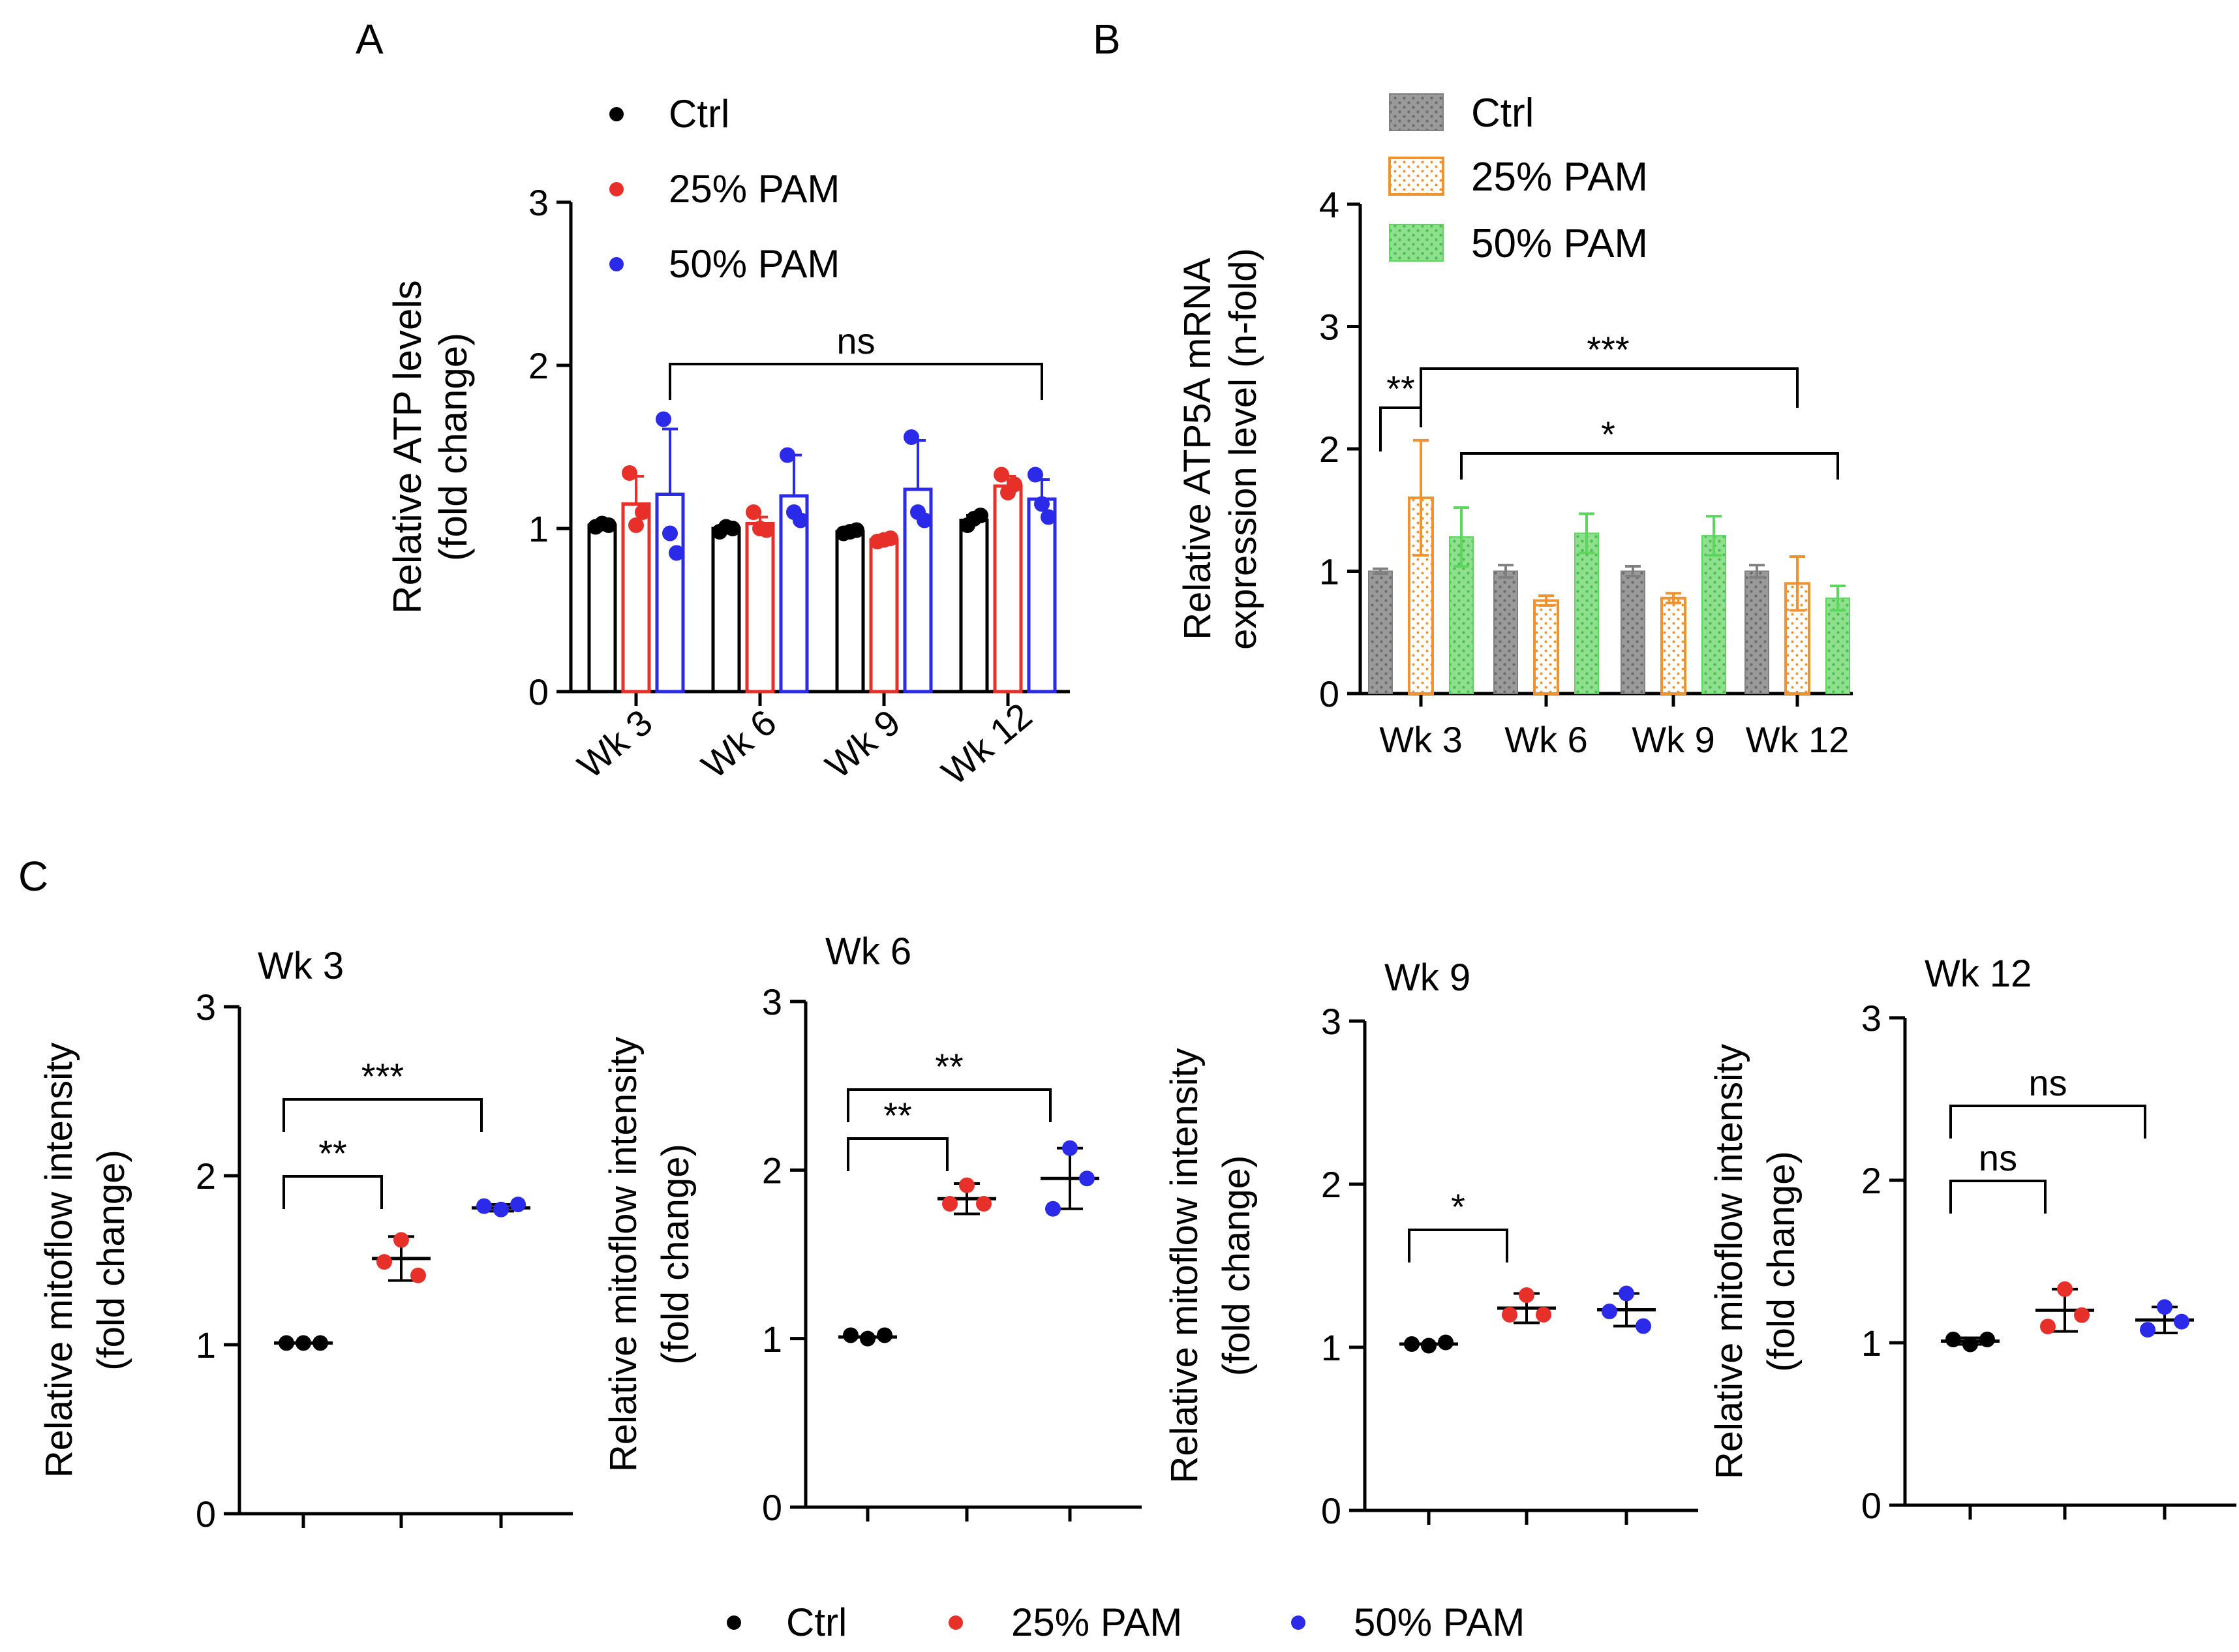 The height and width of the screenshot is (1652, 2239). What do you see at coordinates (1298, 1622) in the screenshot?
I see `legend-marker-pam50` at bounding box center [1298, 1622].